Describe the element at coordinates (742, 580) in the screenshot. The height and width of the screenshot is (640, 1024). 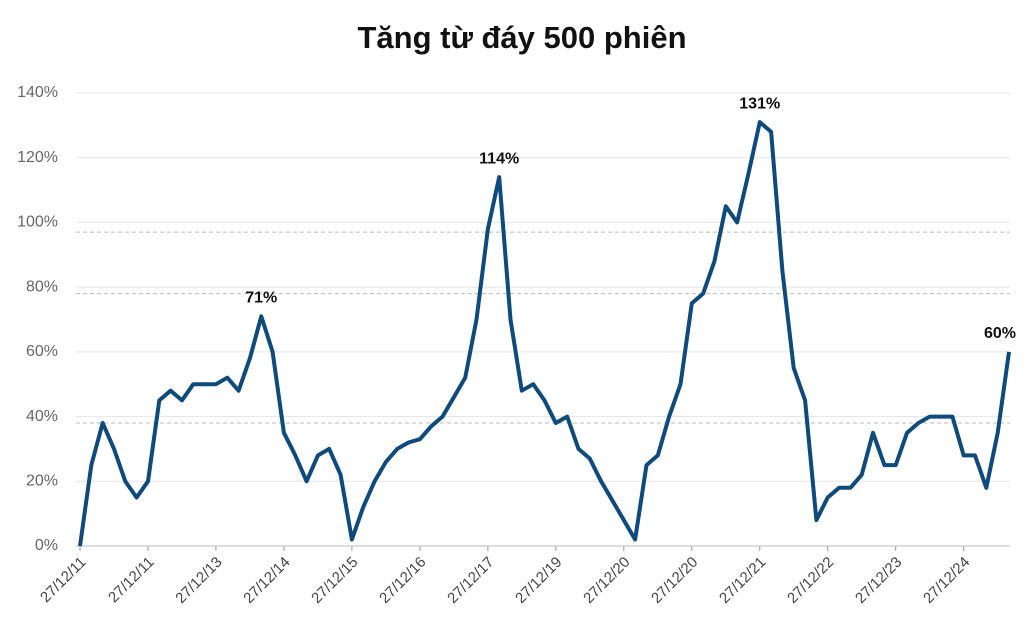
I see `x-tick-label: 27/12/21` at that location.